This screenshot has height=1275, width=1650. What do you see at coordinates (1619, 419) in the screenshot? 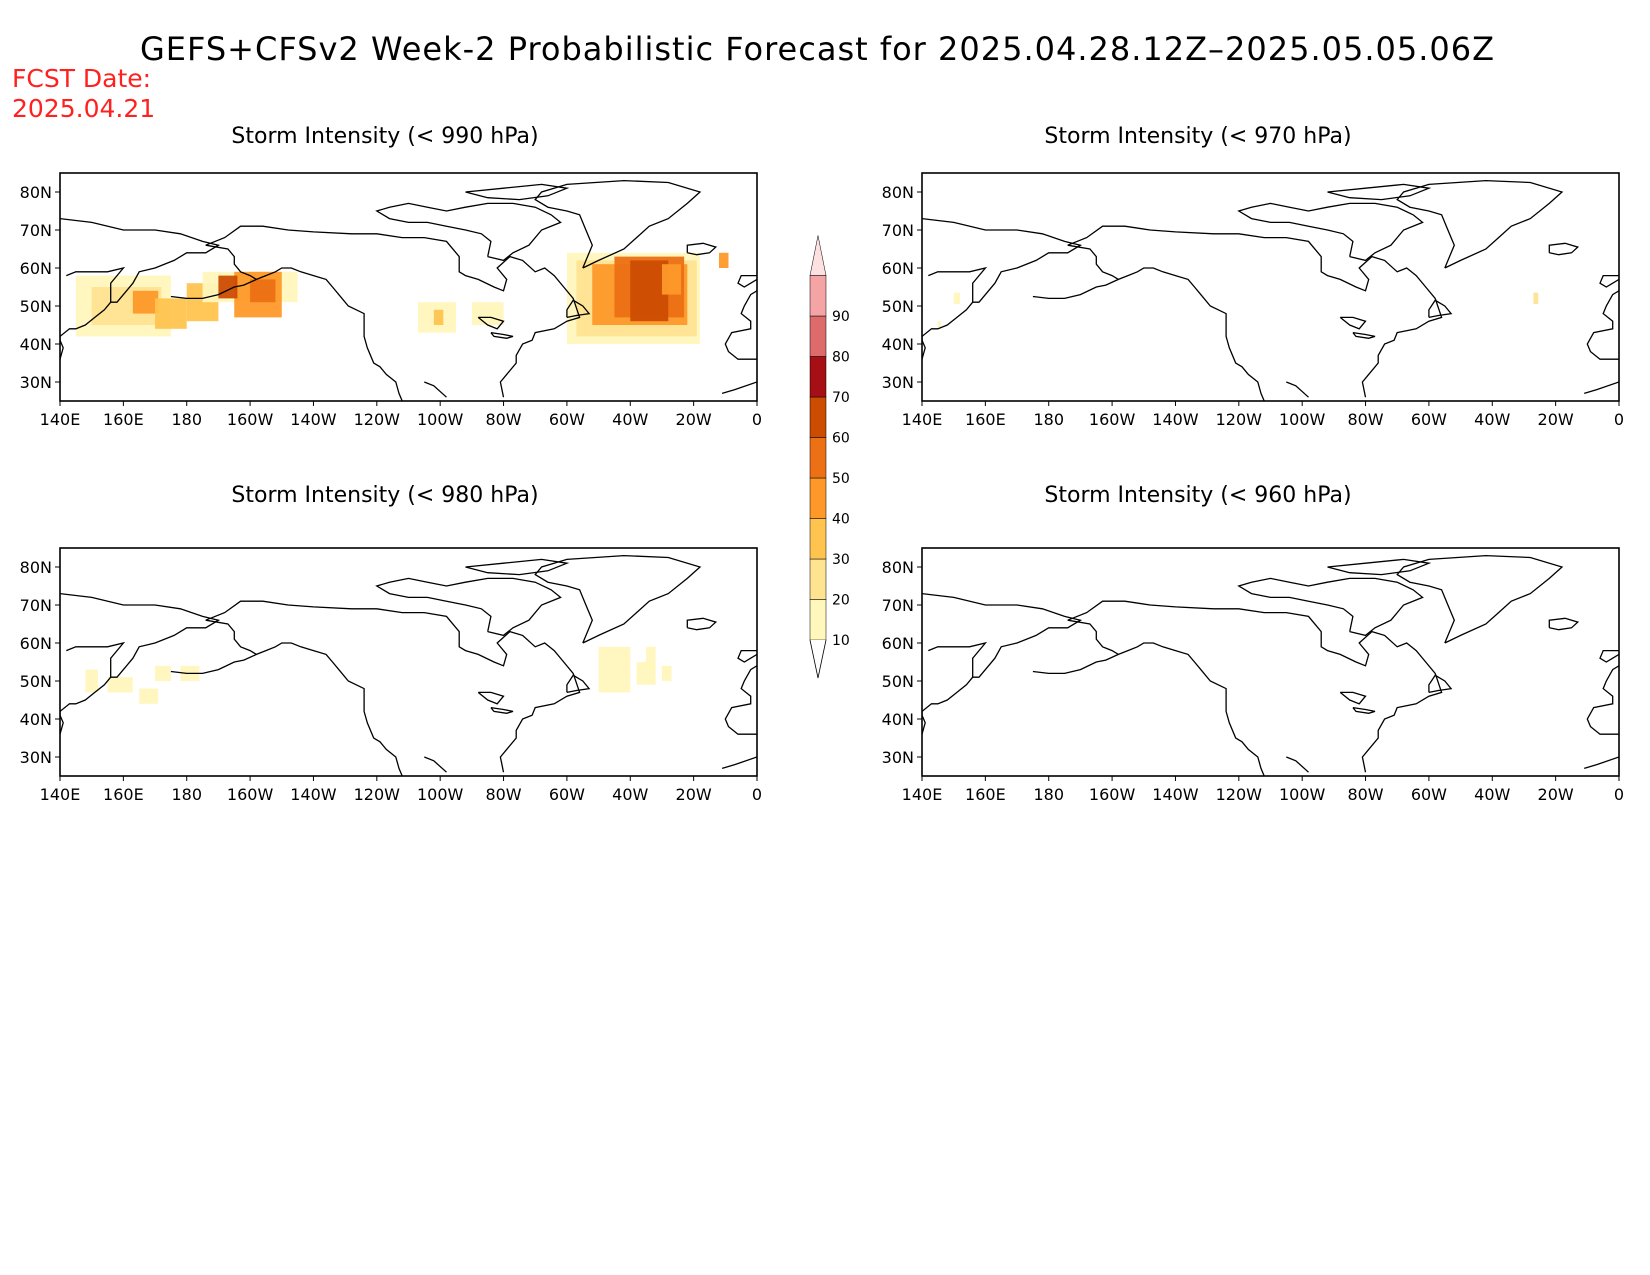
I see `lon-label: 0` at bounding box center [1619, 419].